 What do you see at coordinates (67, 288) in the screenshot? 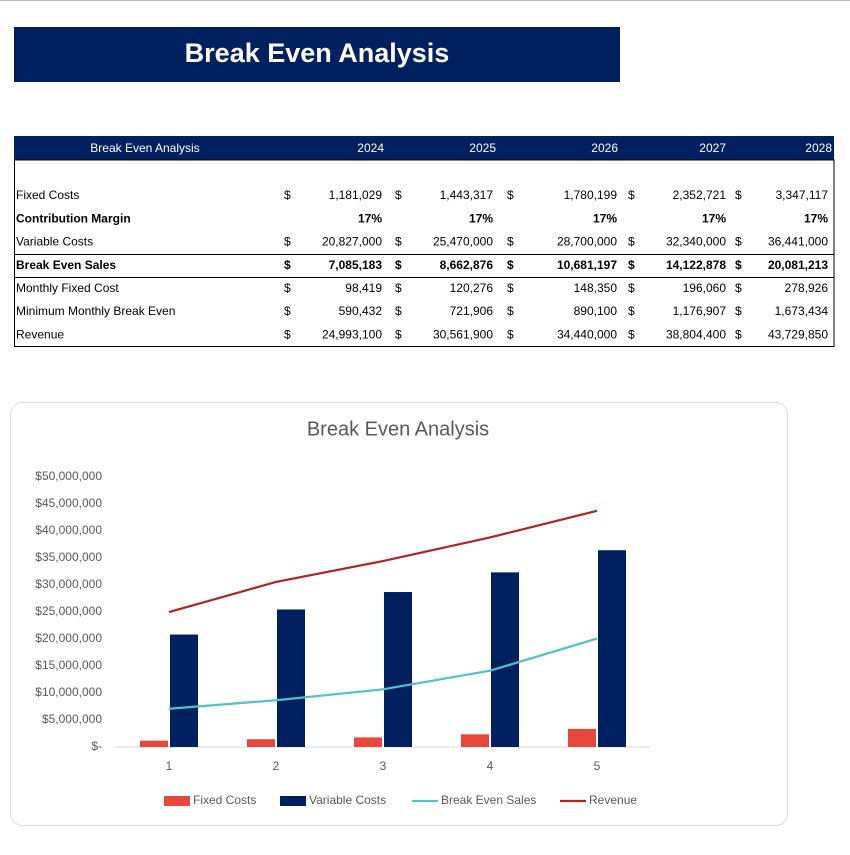
I see `row-label: Monthly Fixed Cost` at bounding box center [67, 288].